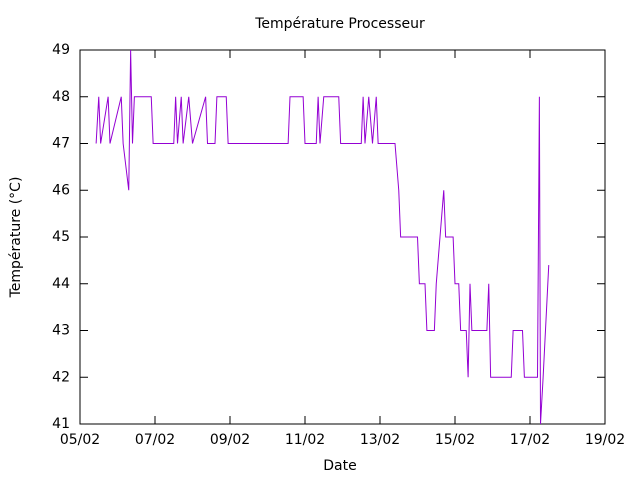 The width and height of the screenshot is (640, 484). What do you see at coordinates (16, 238) in the screenshot?
I see `y-axis-label: Température (°C)` at bounding box center [16, 238].